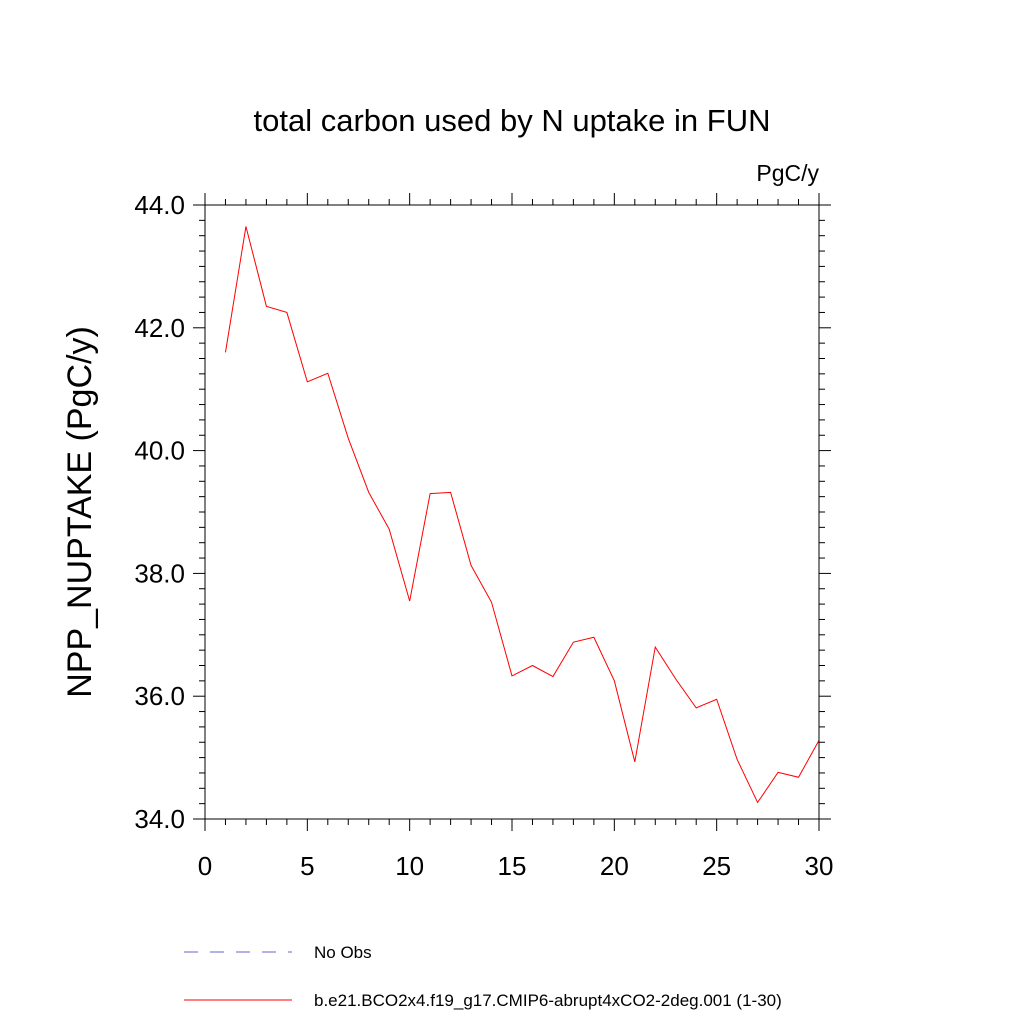  What do you see at coordinates (716, 866) in the screenshot?
I see `x-tick-label: 25` at bounding box center [716, 866].